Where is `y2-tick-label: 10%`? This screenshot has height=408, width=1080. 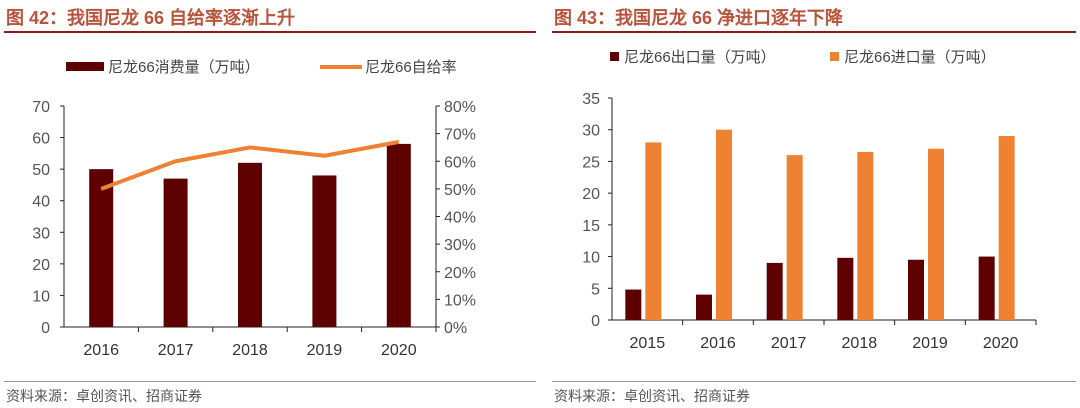 y2-tick-label: 10% is located at coordinates (460, 300).